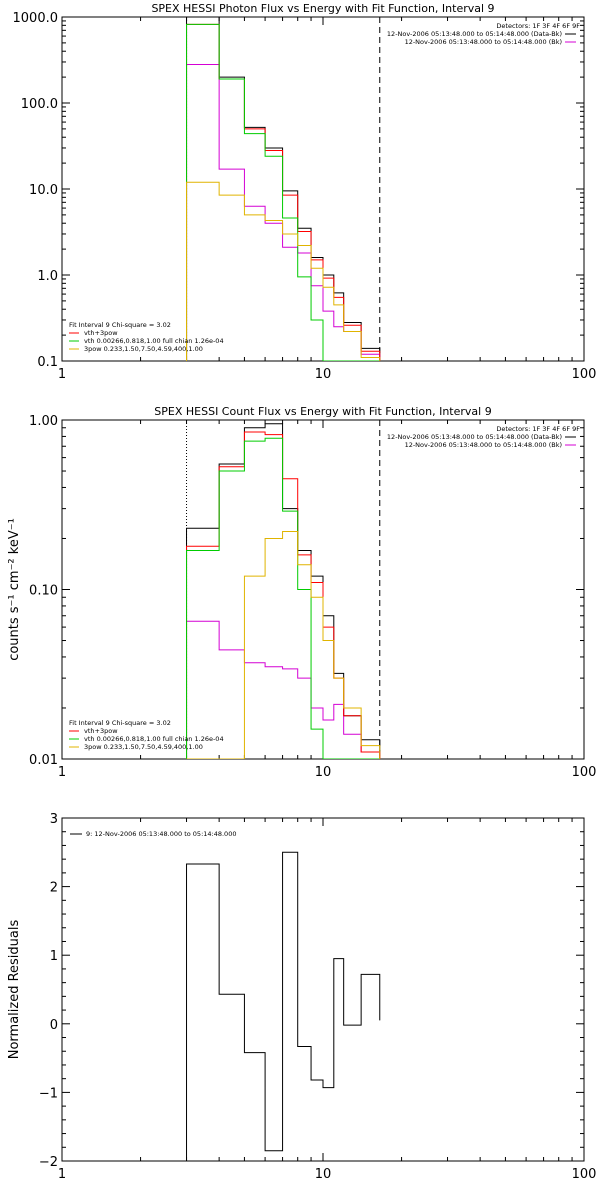  What do you see at coordinates (47, 276) in the screenshot?
I see `y-tick-label: 1.0` at bounding box center [47, 276].